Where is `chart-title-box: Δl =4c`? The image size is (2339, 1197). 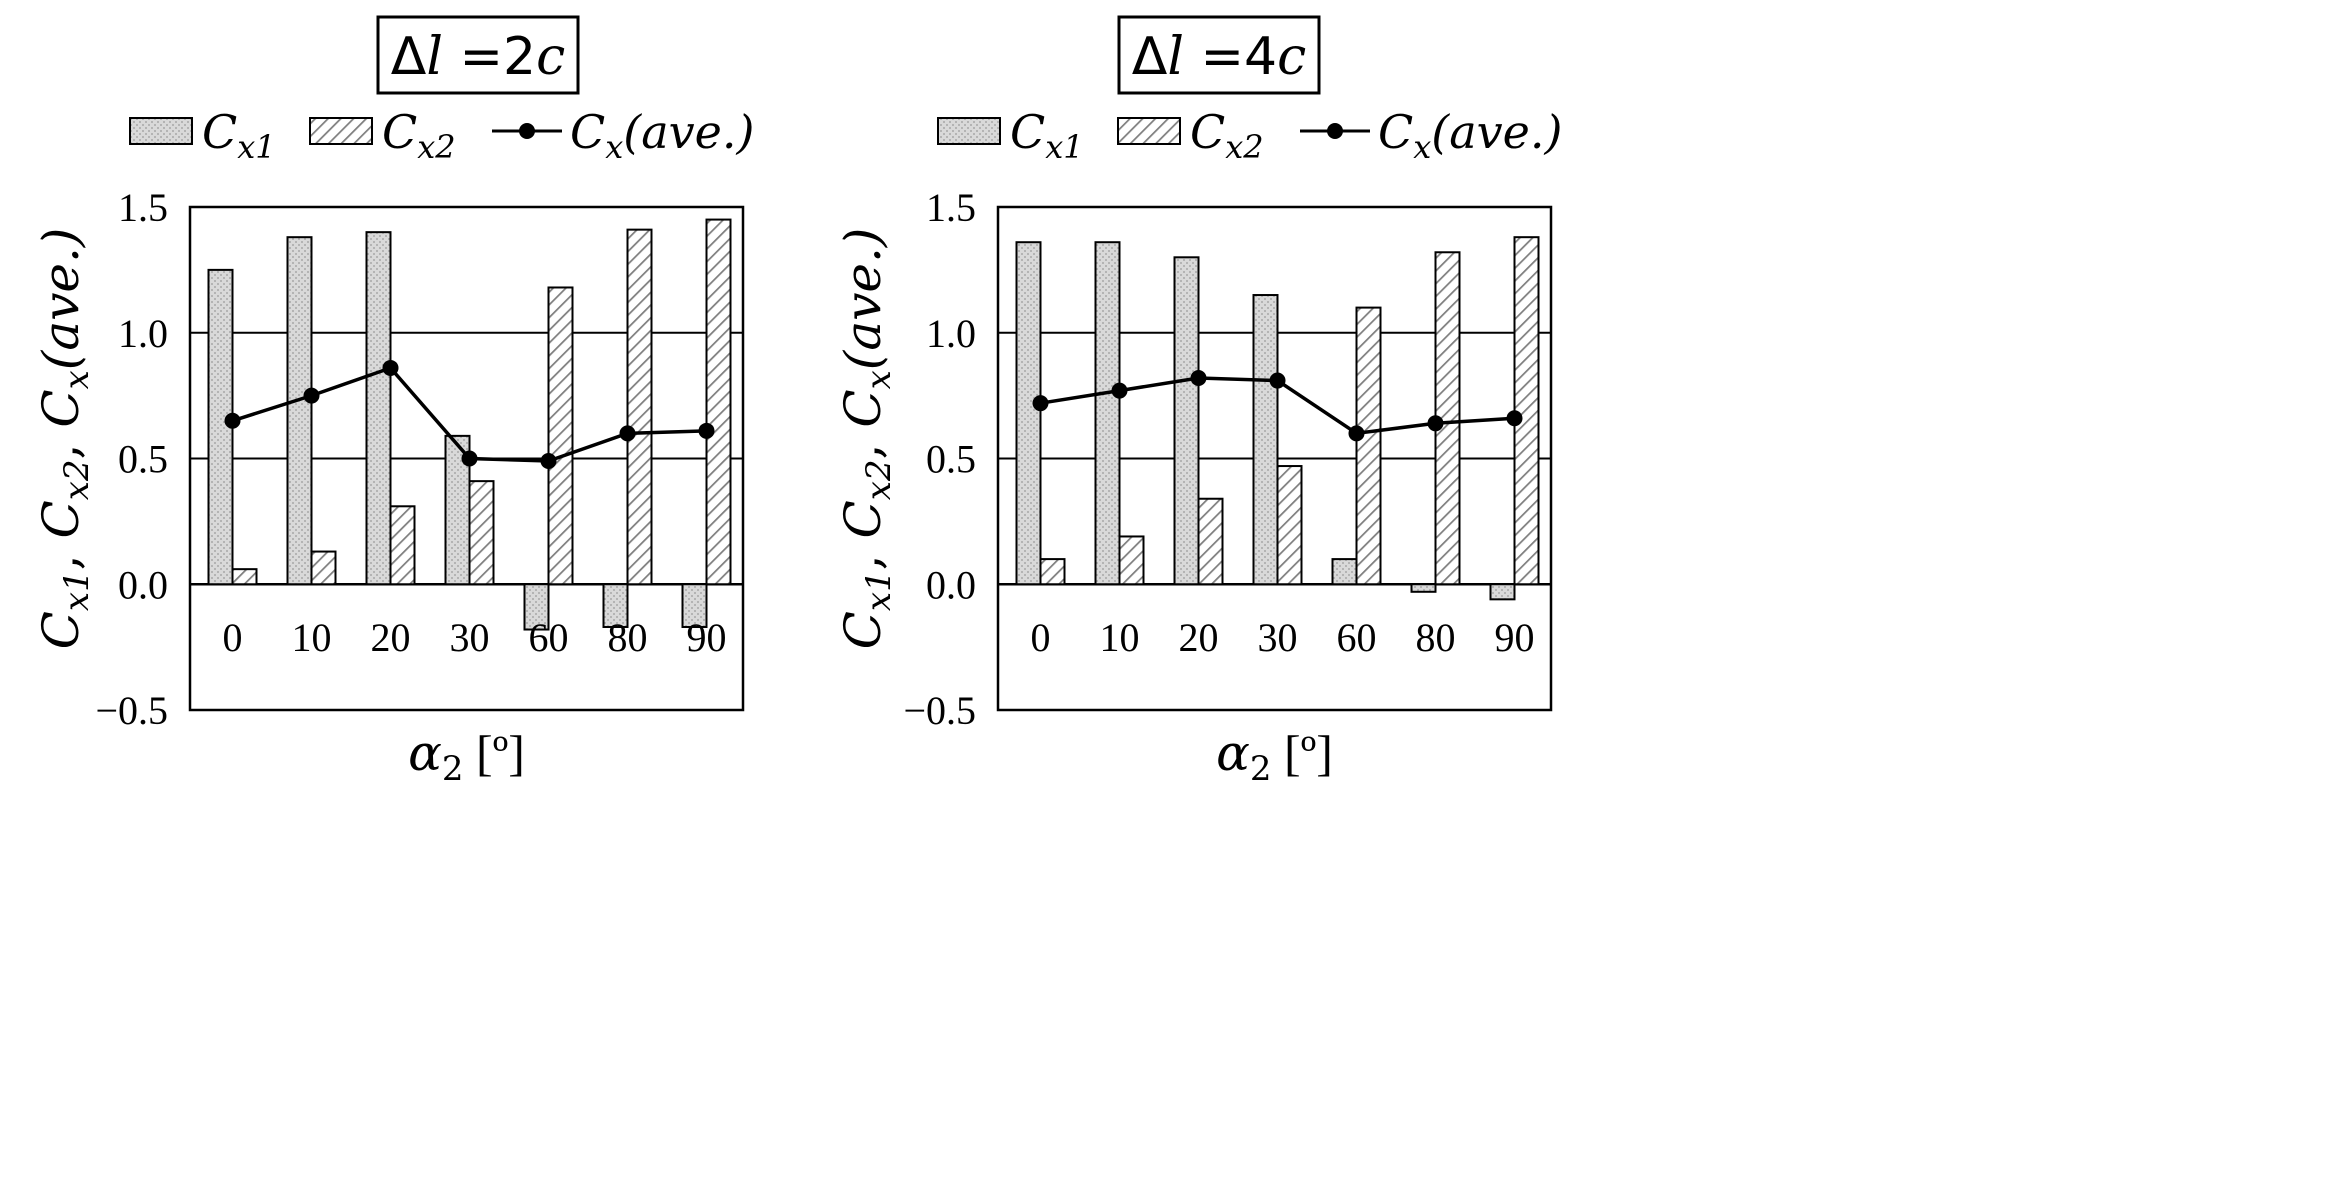 chart-title-box: Δl =4c is located at coordinates (1219, 55).